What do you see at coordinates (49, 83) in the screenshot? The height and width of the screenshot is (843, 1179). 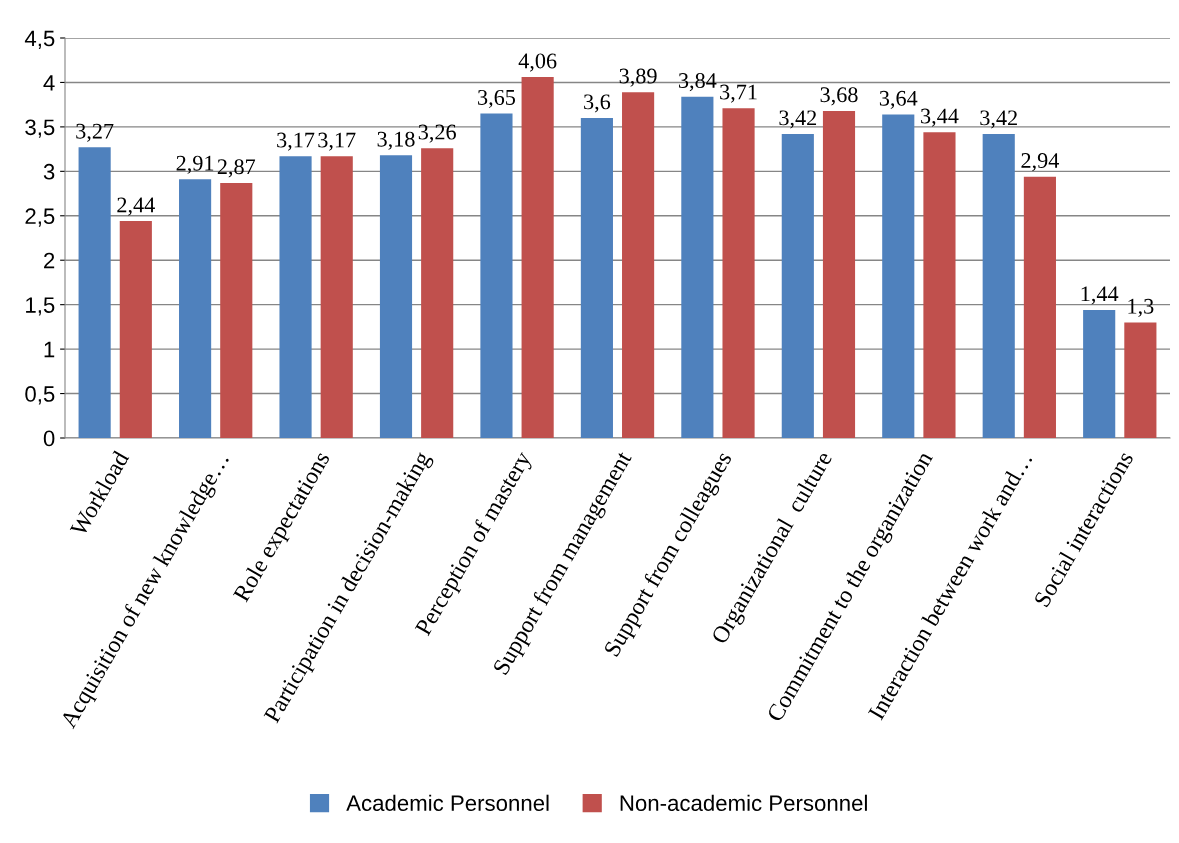 I see `y-tick-label: 4` at bounding box center [49, 83].